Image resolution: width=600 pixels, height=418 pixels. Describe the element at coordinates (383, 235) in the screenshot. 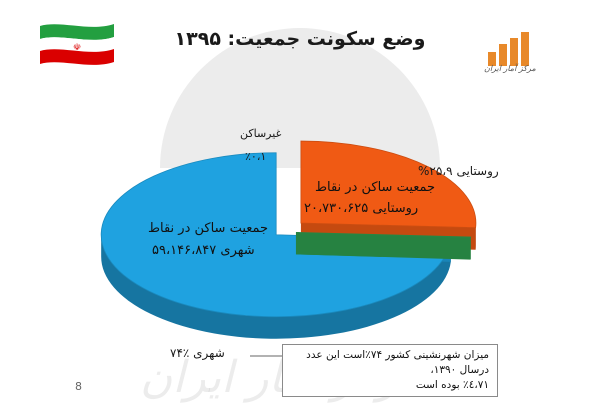

I see `slice-unsettled` at that location.